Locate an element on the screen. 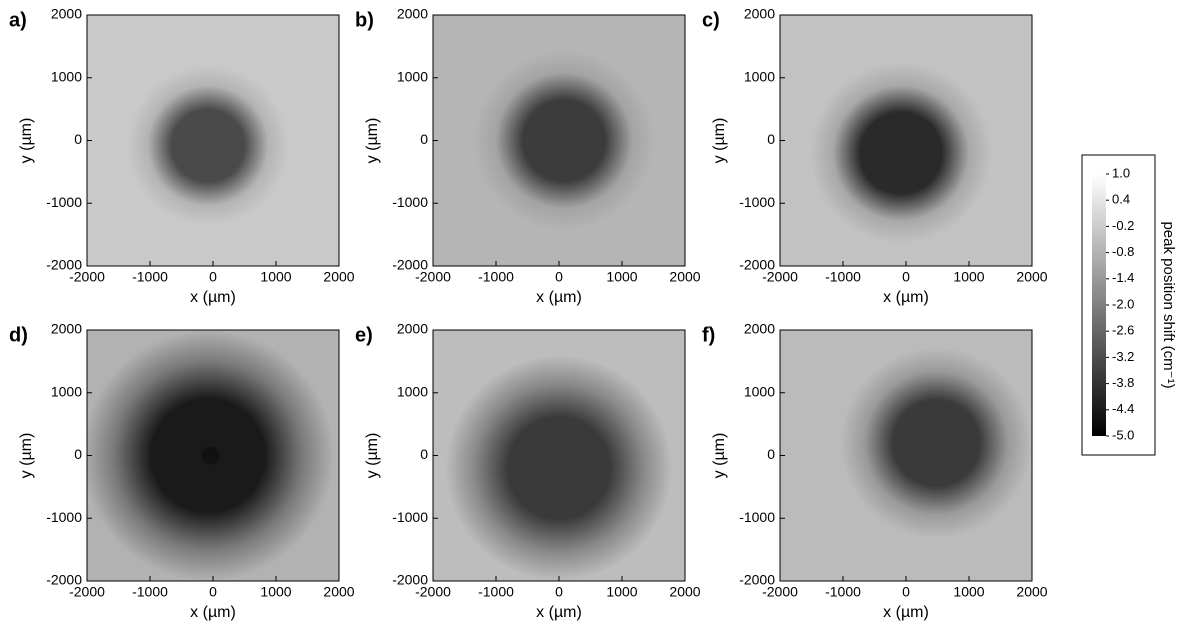 The height and width of the screenshot is (628, 1185). panel-label: d) is located at coordinates (18, 335).